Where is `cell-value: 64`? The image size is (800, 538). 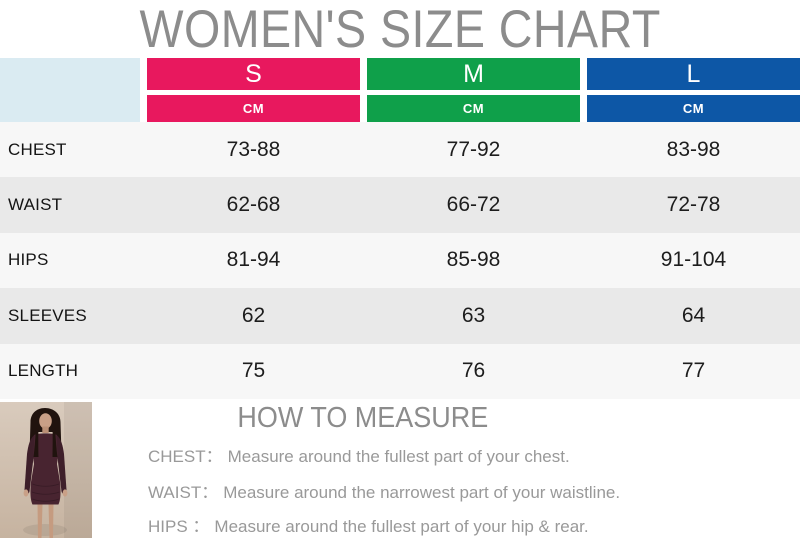
cell-value: 64 is located at coordinates (693, 315).